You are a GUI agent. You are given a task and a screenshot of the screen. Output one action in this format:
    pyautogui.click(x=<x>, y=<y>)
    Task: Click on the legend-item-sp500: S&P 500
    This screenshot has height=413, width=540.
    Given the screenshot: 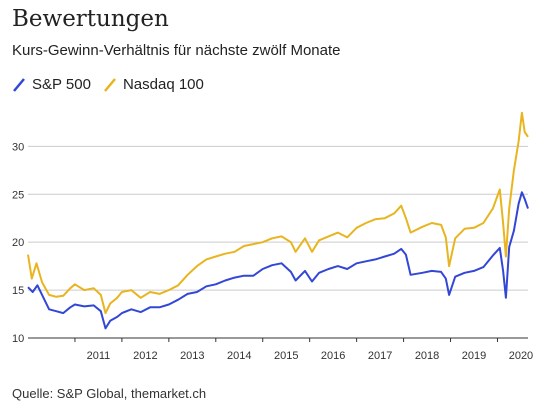 What is the action you would take?
    pyautogui.click(x=51, y=84)
    